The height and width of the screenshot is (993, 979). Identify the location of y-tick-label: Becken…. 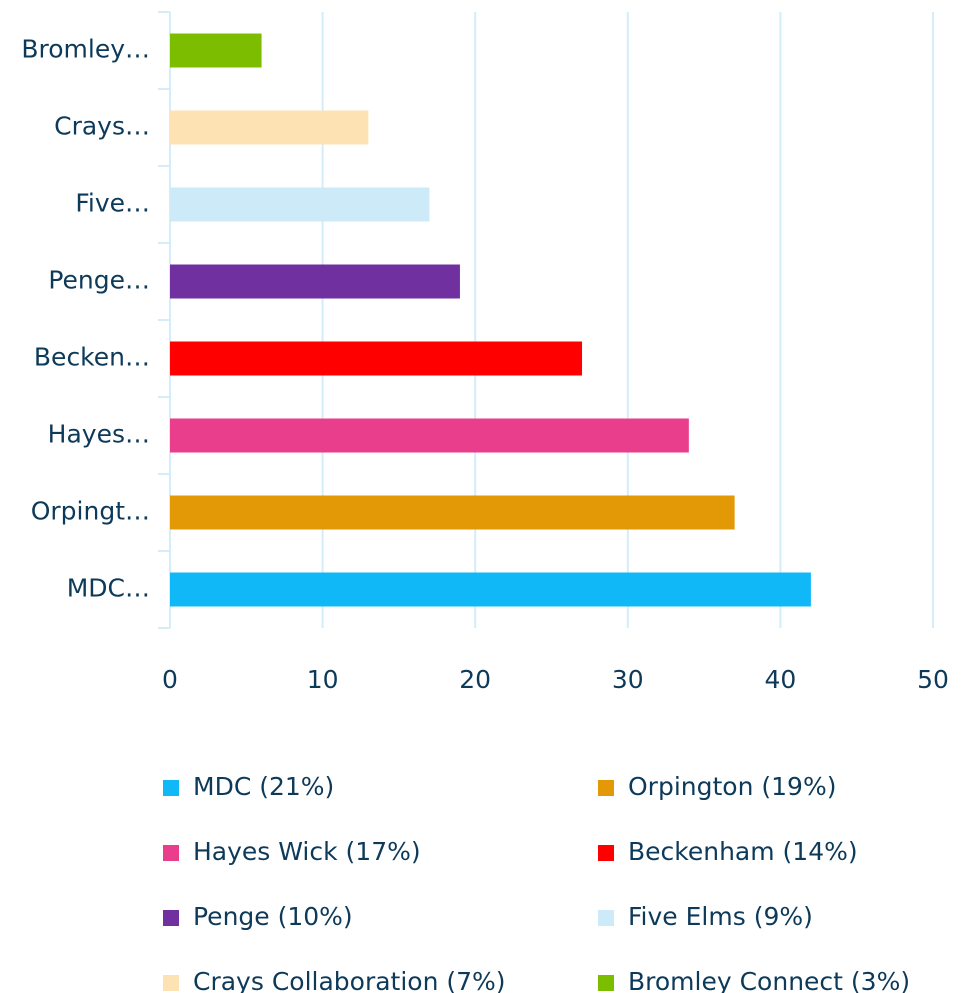
(92, 357).